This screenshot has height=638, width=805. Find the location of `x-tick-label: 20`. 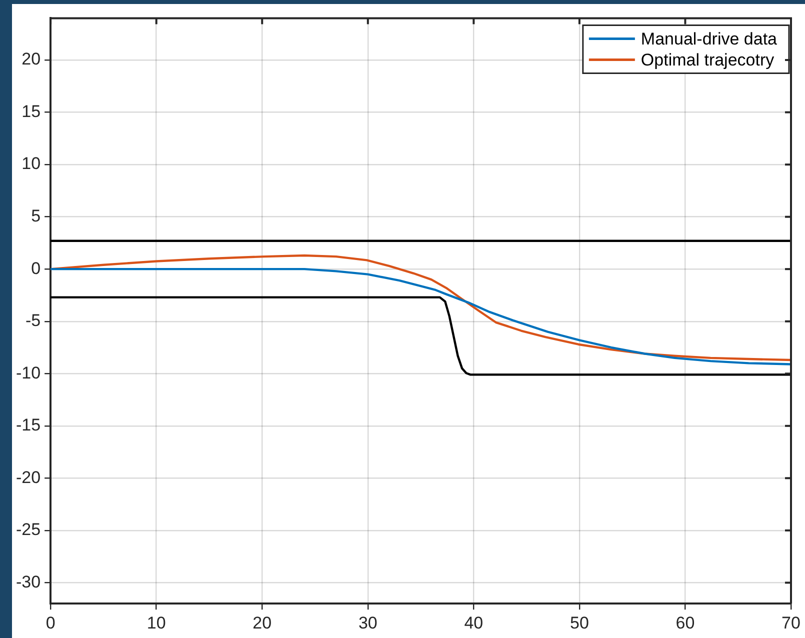

x-tick-label: 20 is located at coordinates (262, 622).